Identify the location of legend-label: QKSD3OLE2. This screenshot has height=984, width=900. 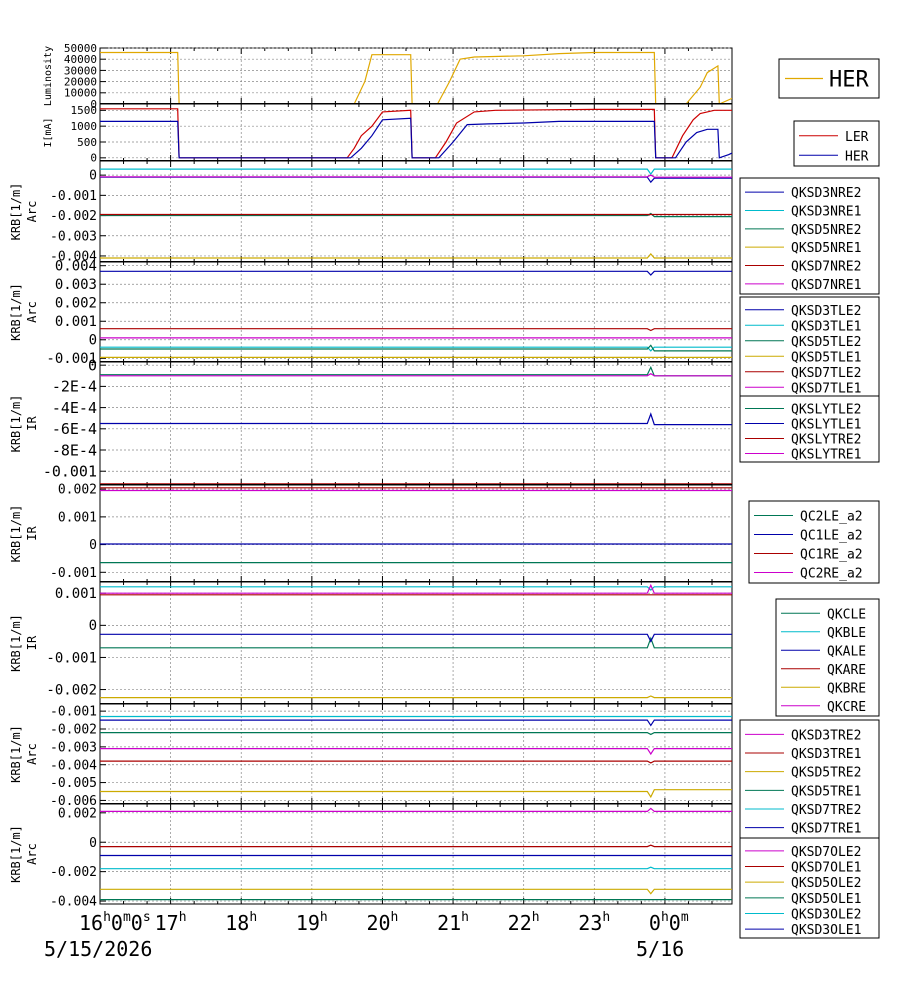
(826, 915).